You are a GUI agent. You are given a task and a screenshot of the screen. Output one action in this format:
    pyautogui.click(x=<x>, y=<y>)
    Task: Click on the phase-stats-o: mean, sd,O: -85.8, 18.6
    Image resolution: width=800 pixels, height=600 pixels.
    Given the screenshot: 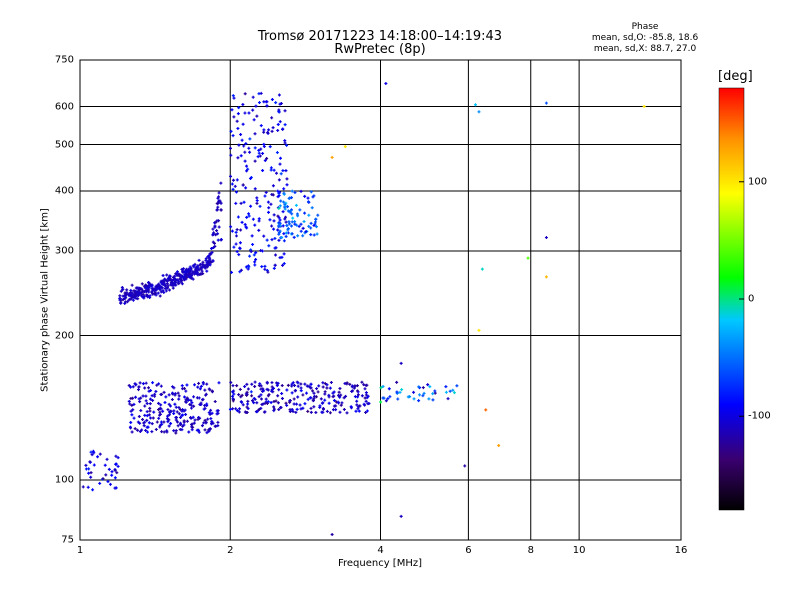 What is the action you would take?
    pyautogui.click(x=645, y=38)
    